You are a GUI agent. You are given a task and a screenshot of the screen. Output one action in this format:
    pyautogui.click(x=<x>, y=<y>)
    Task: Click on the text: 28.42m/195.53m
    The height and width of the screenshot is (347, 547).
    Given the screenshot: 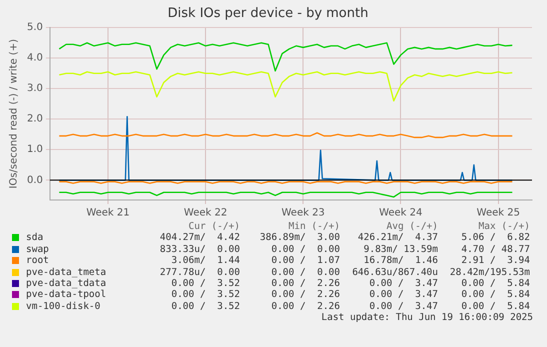 What is the action you would take?
    pyautogui.click(x=490, y=272)
    